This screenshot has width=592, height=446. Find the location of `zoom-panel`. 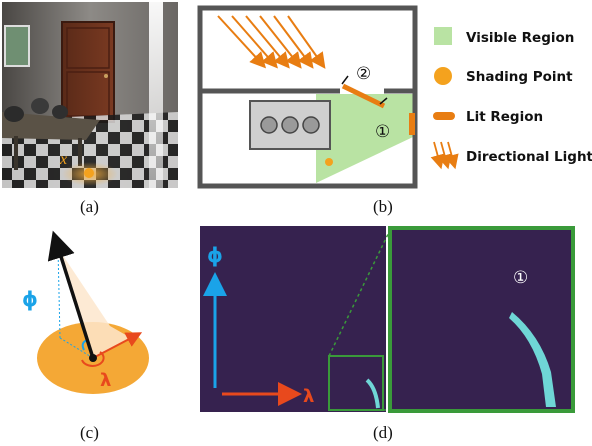

zoom-panel is located at coordinates (481, 319).